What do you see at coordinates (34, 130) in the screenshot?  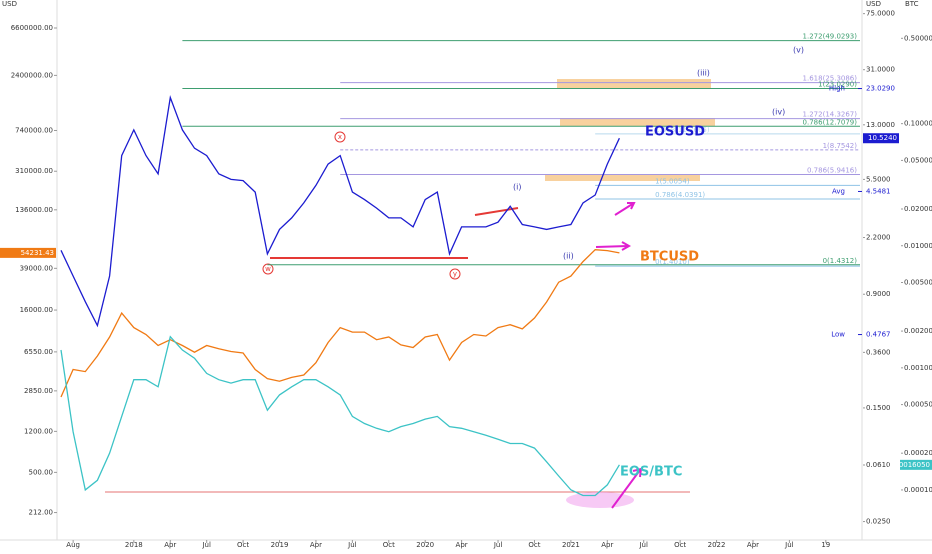 I see `y-tick-label: 740000.00` at bounding box center [34, 130].